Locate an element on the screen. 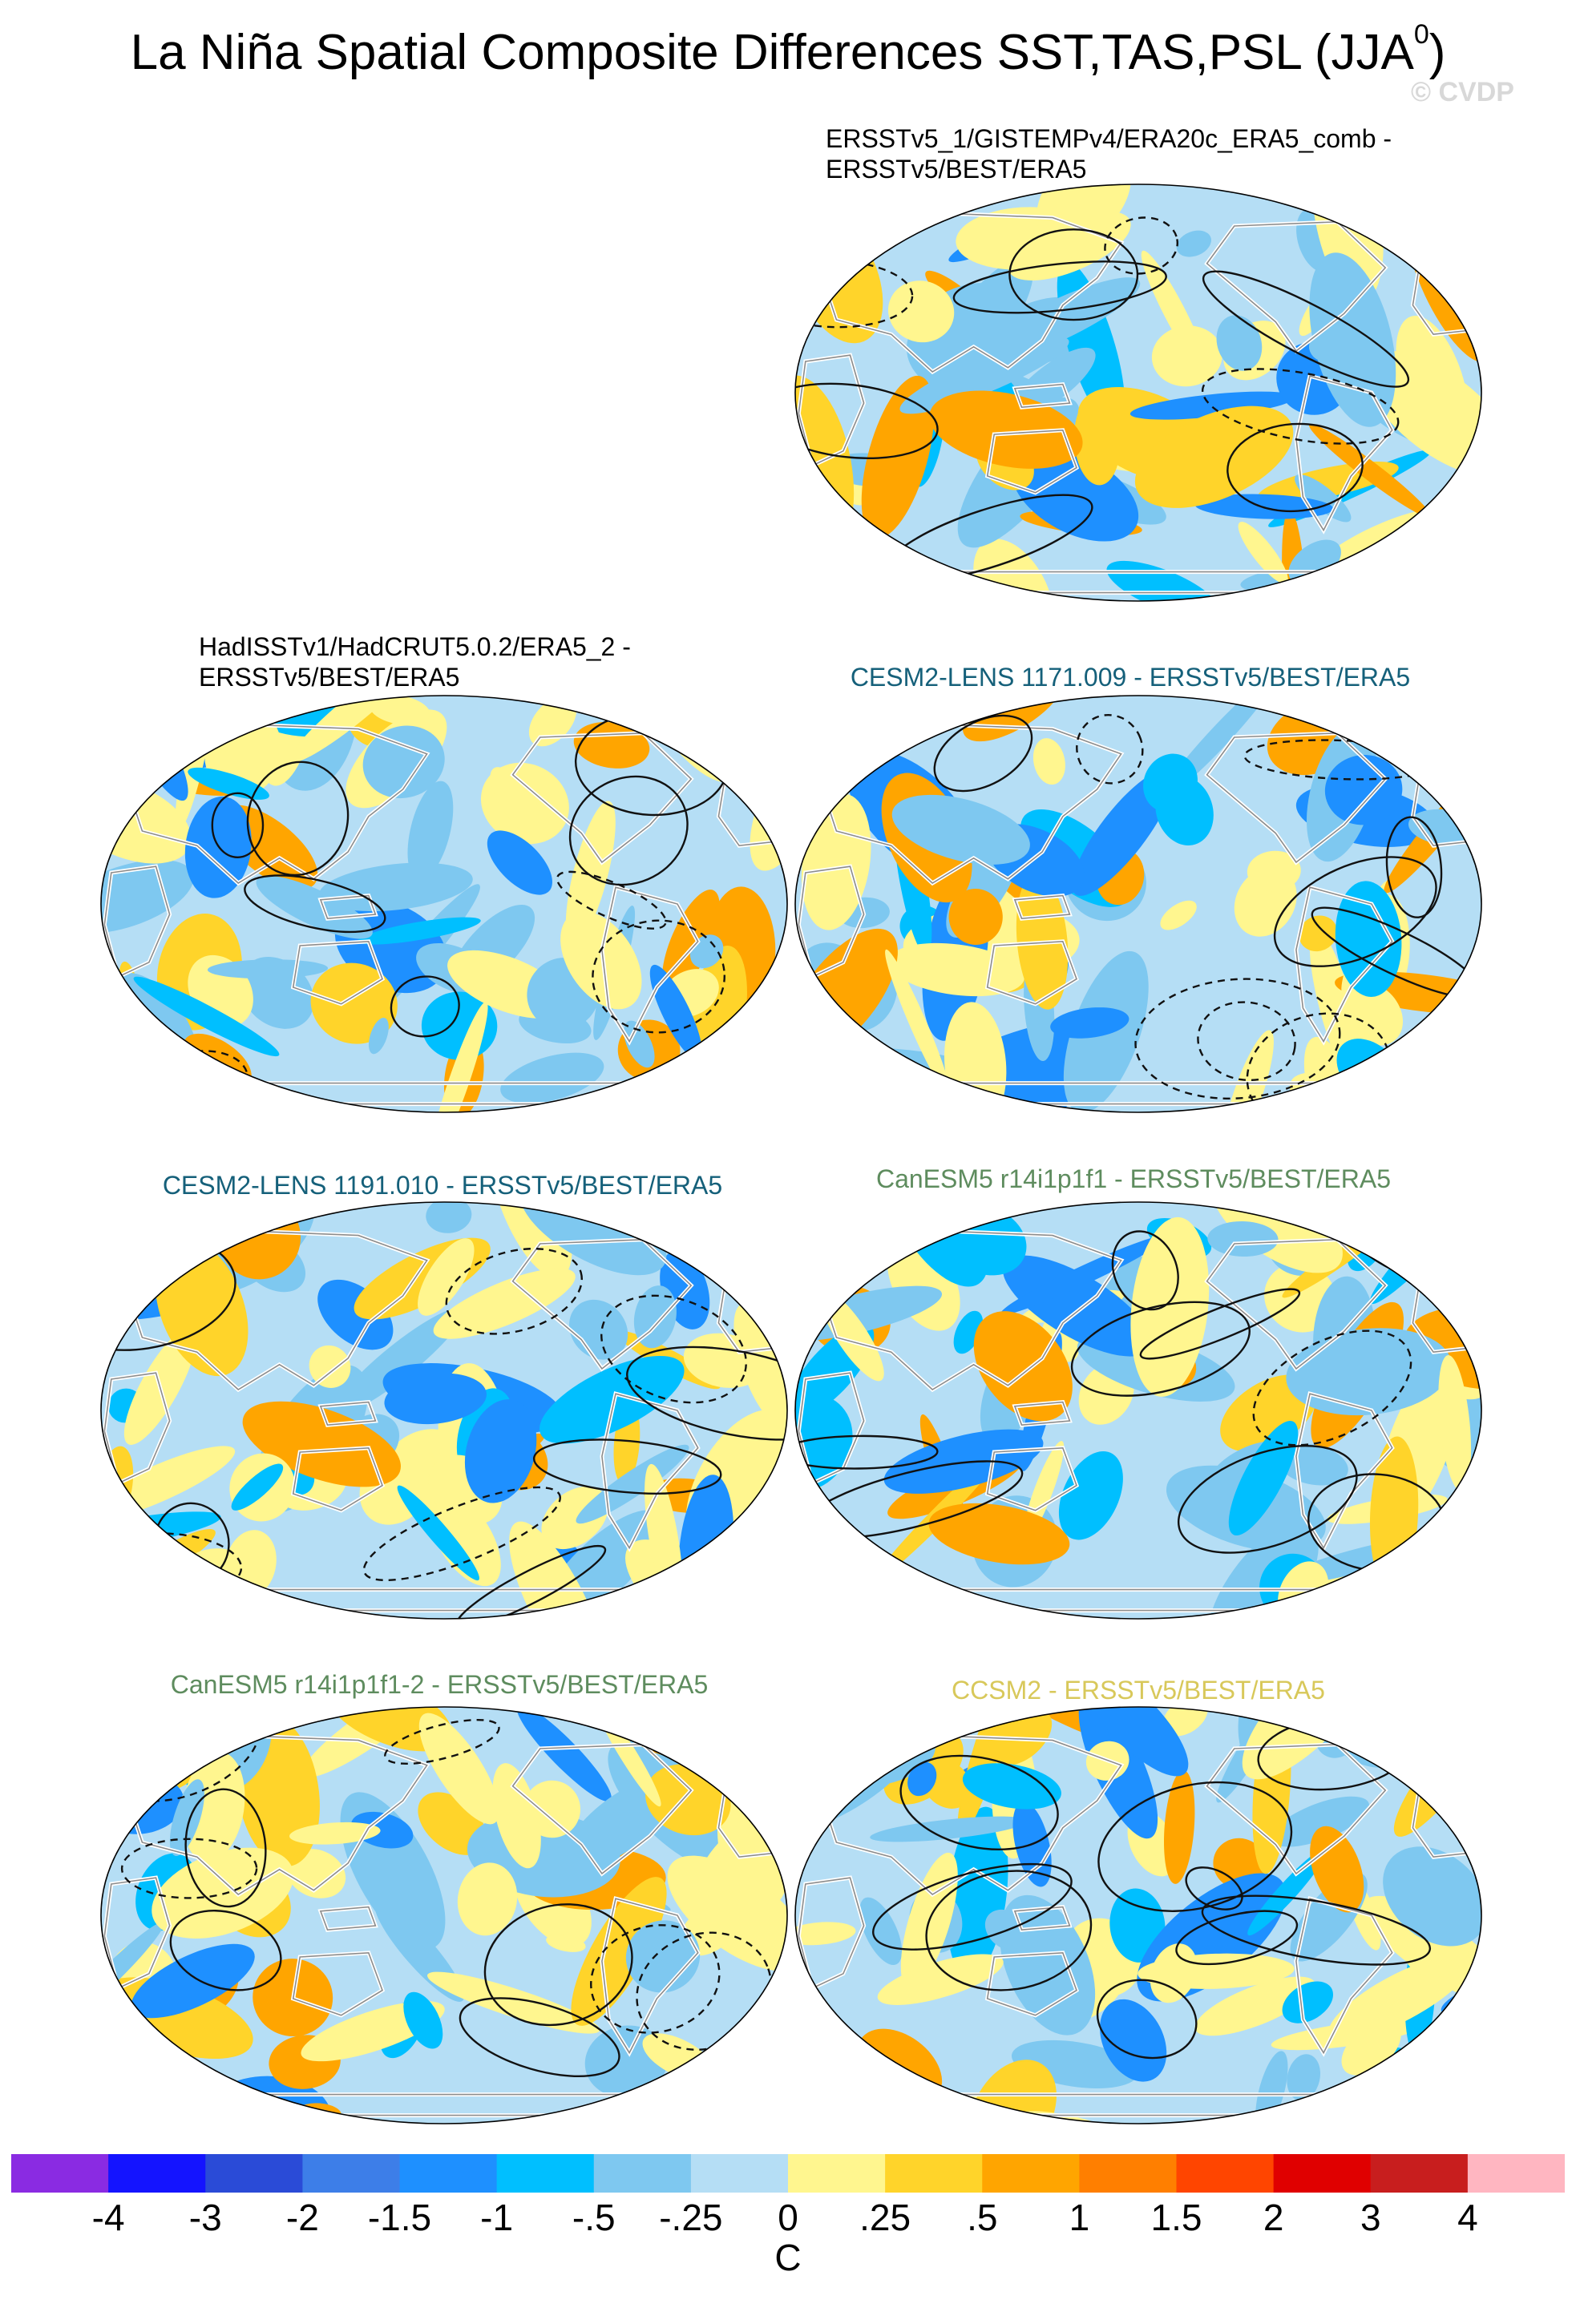 This screenshot has width=1576, height=2324. colorbar-tick-label: 1 is located at coordinates (1079, 2217).